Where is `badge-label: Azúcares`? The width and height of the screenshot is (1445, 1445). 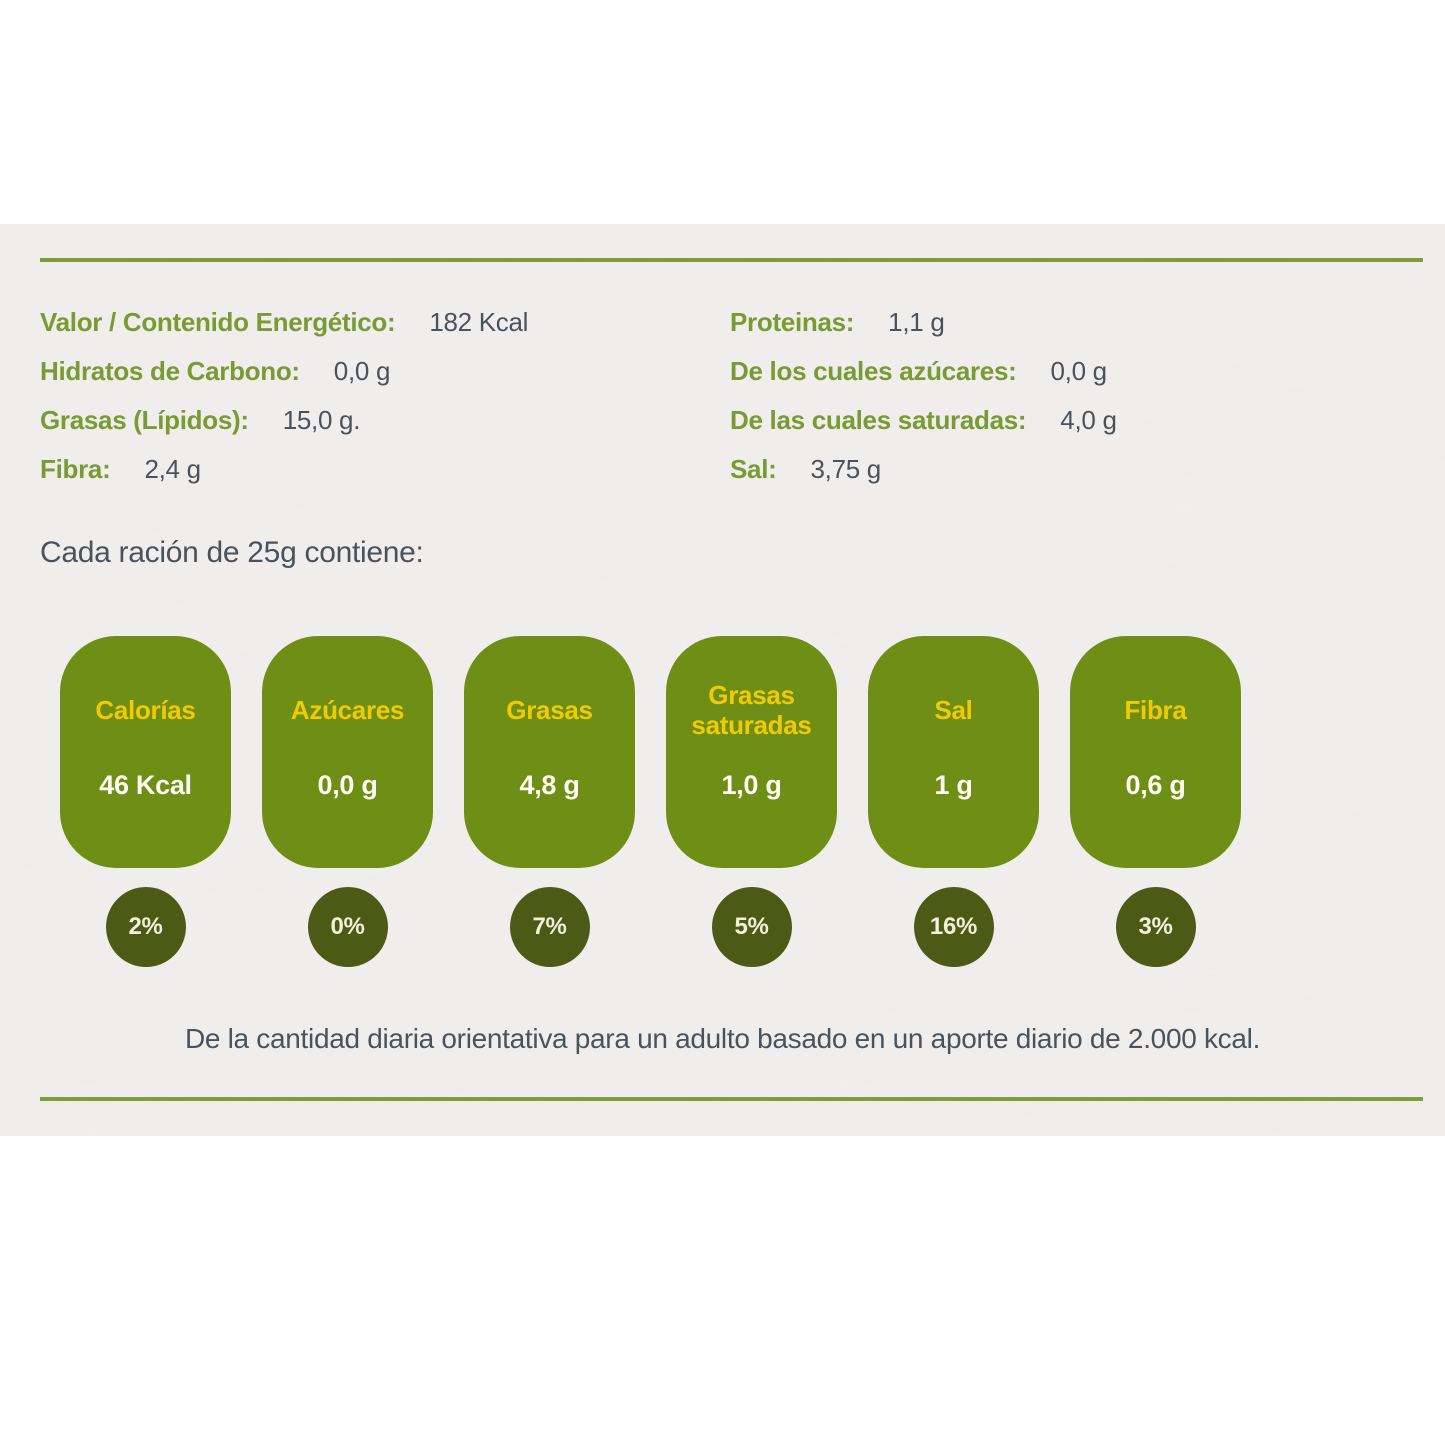
badge-label: Azúcares is located at coordinates (347, 710).